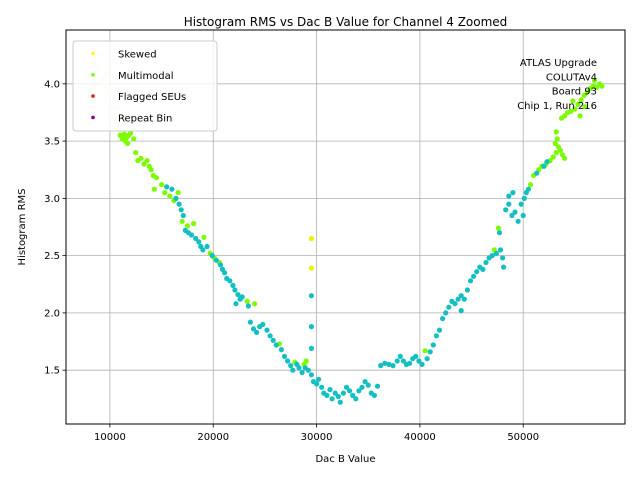  I want to click on y-tick-label: 1.5, so click(52, 371).